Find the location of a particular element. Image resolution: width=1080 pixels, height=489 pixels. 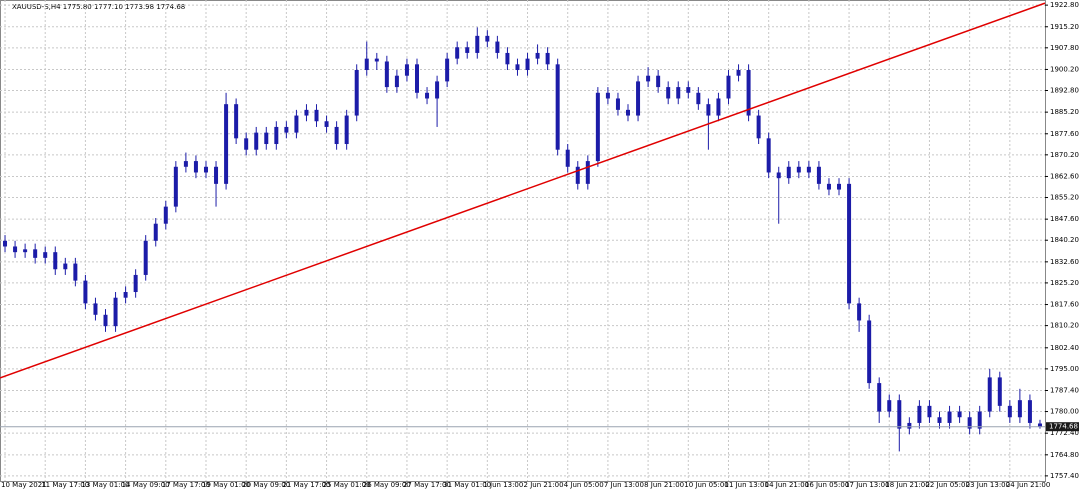

y-tick-label: 1795.00 is located at coordinates (1064, 369).